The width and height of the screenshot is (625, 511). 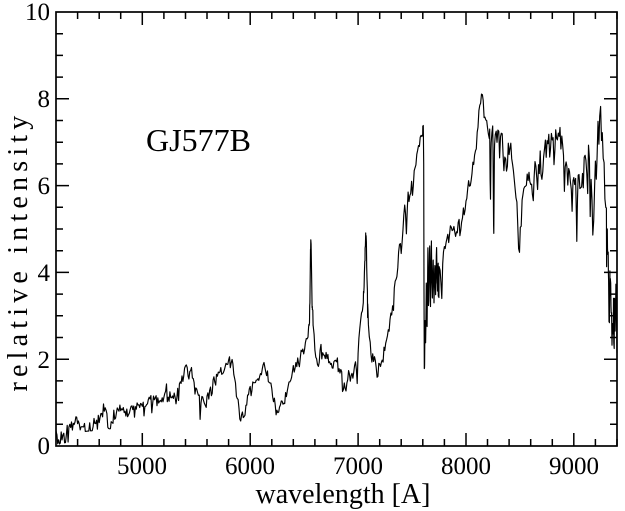 I want to click on svg-text: GJ577B, so click(x=198, y=140).